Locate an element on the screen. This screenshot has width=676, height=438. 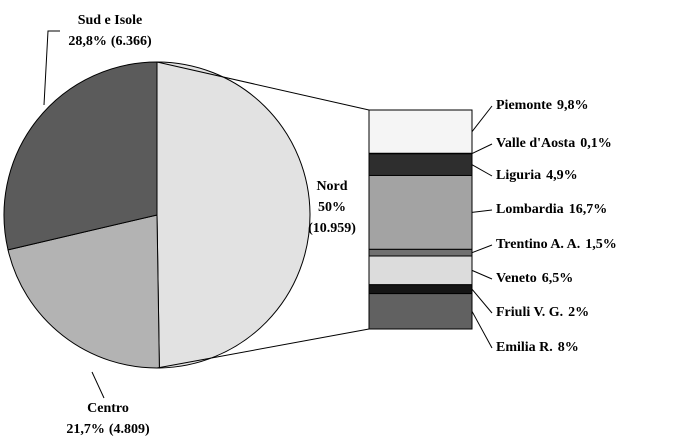
segment-name: Lombardia is located at coordinates (530, 209).